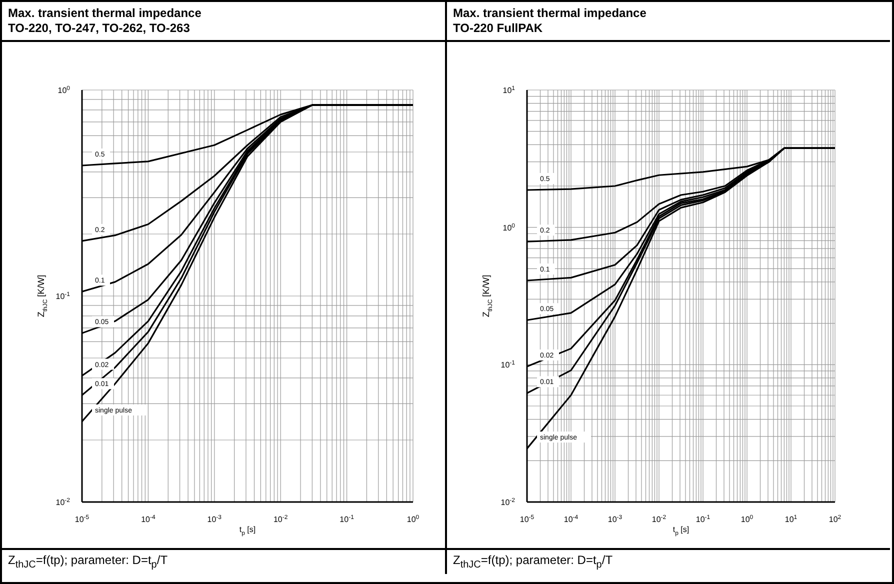 This screenshot has width=894, height=584. What do you see at coordinates (498, 28) in the screenshot?
I see `chart-subtitle: TO-220 FullPAK` at bounding box center [498, 28].